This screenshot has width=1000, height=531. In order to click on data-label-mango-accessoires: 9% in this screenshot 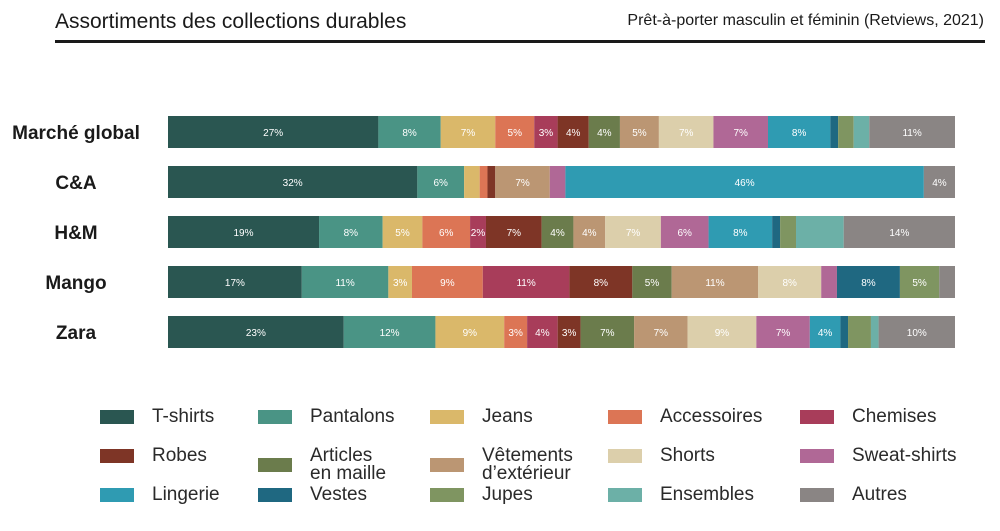, I will do `click(447, 283)`.